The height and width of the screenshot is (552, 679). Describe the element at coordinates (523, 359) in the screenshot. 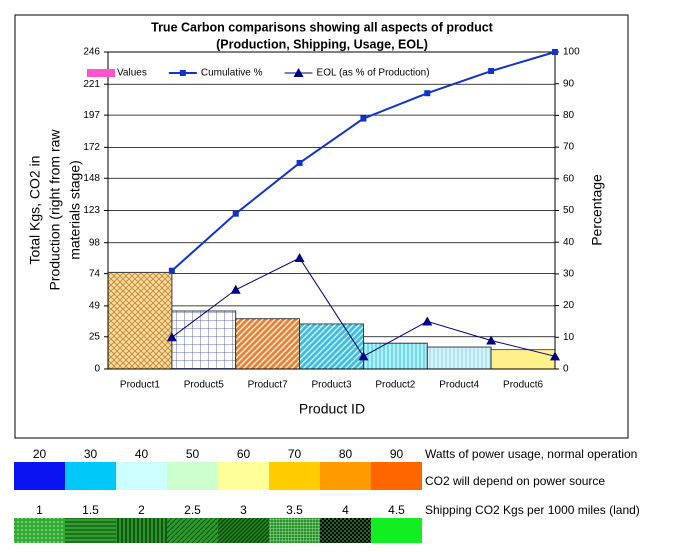

I see `bar` at that location.